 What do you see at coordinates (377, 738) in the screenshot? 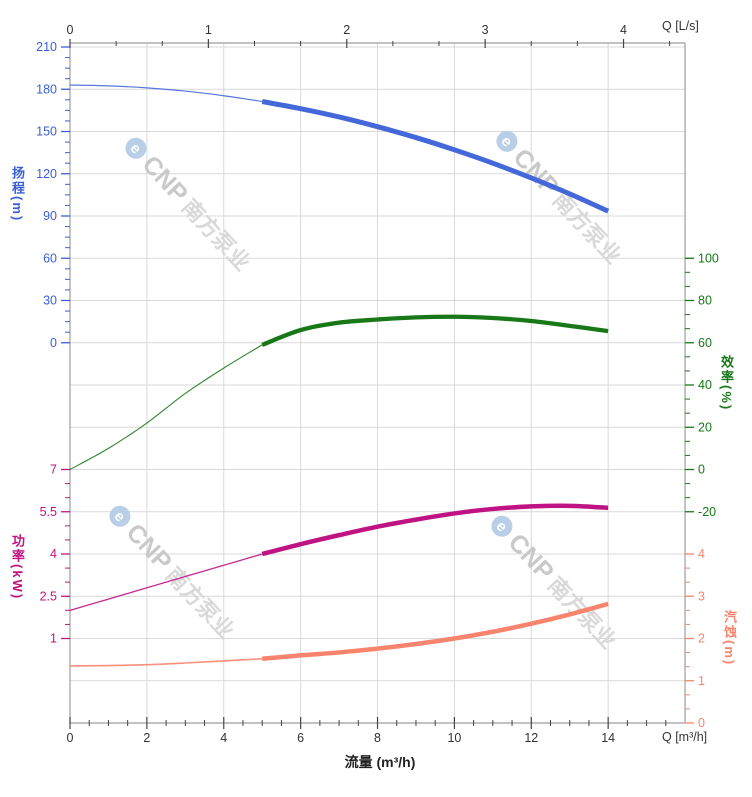
I see `tick-label: 8` at bounding box center [377, 738].